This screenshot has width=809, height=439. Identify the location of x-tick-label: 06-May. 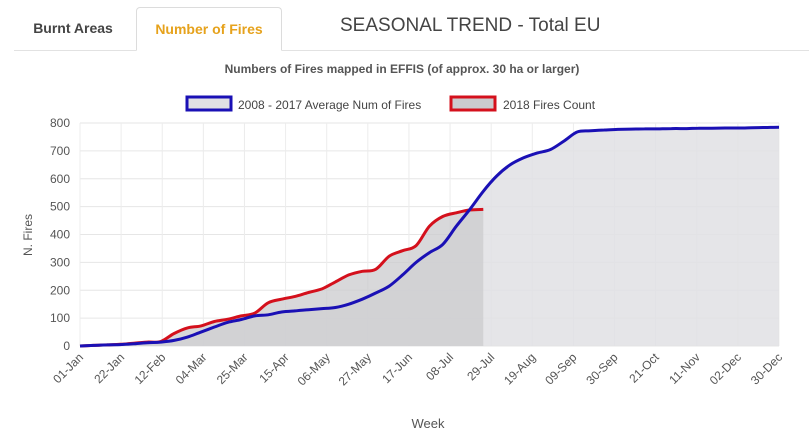
(314, 369).